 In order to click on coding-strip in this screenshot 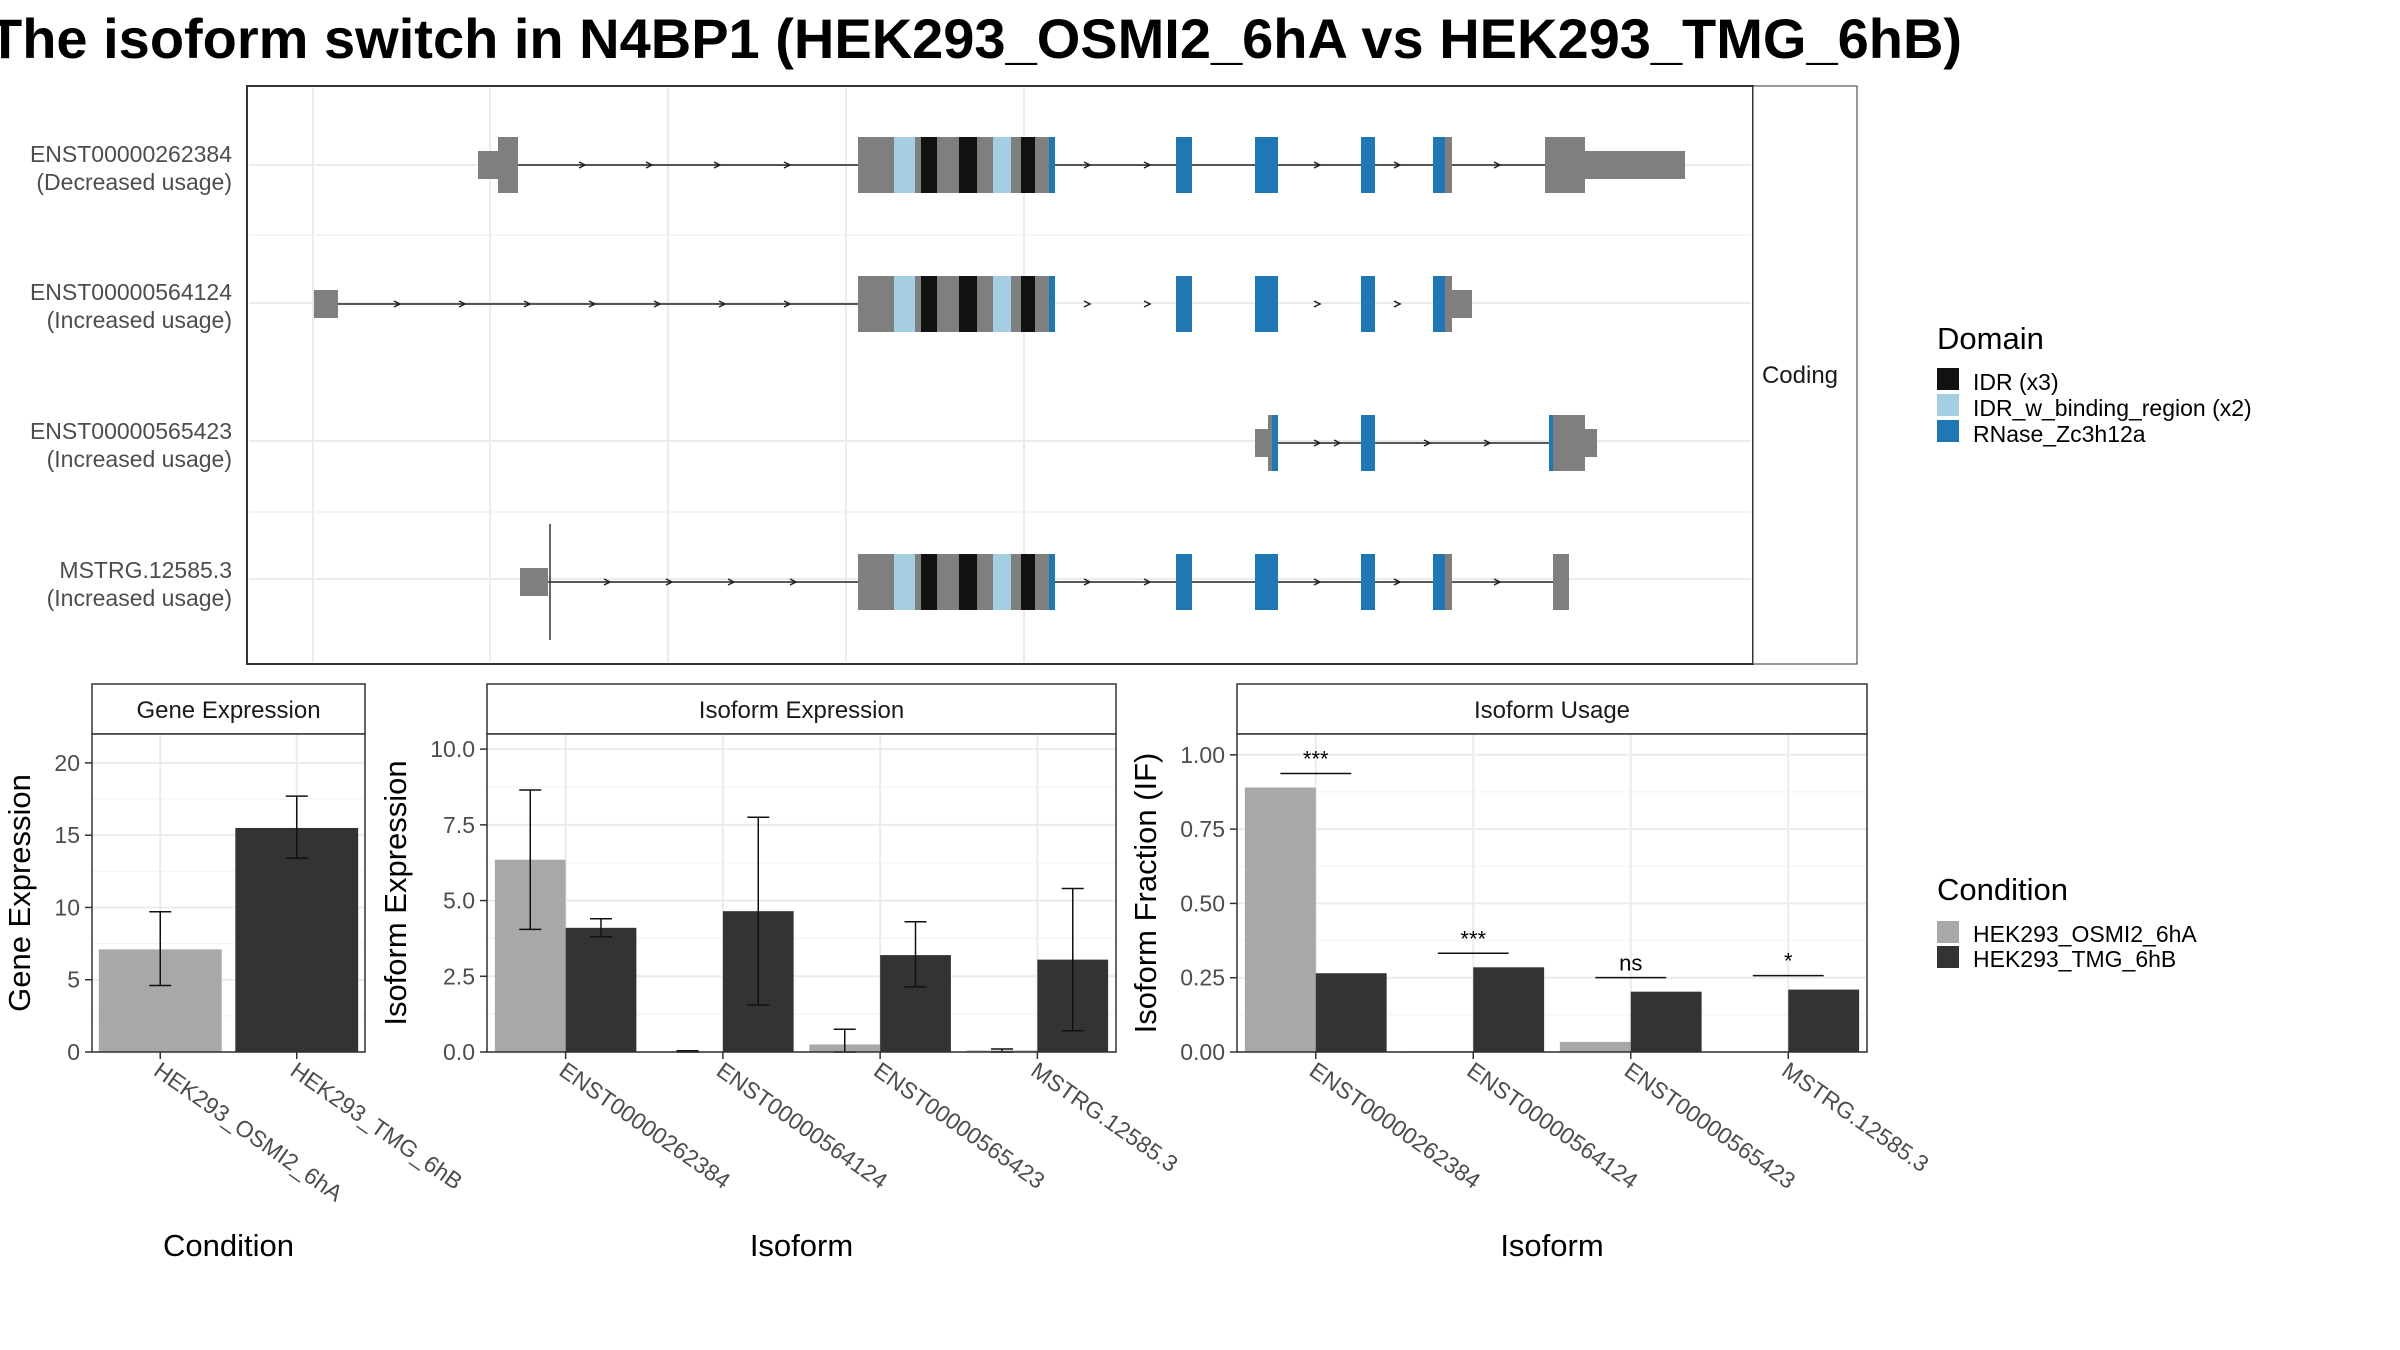, I will do `click(1805, 375)`.